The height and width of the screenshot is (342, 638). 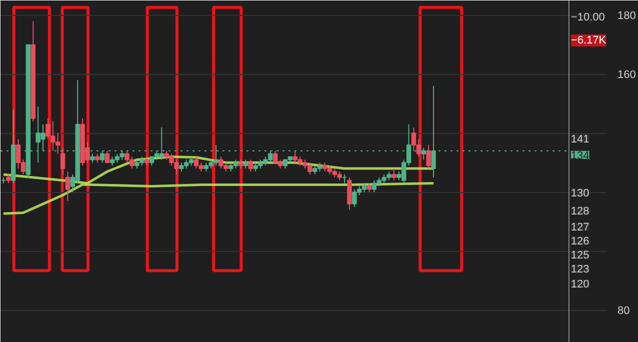 I want to click on y-tick-label: 80, so click(x=624, y=311).